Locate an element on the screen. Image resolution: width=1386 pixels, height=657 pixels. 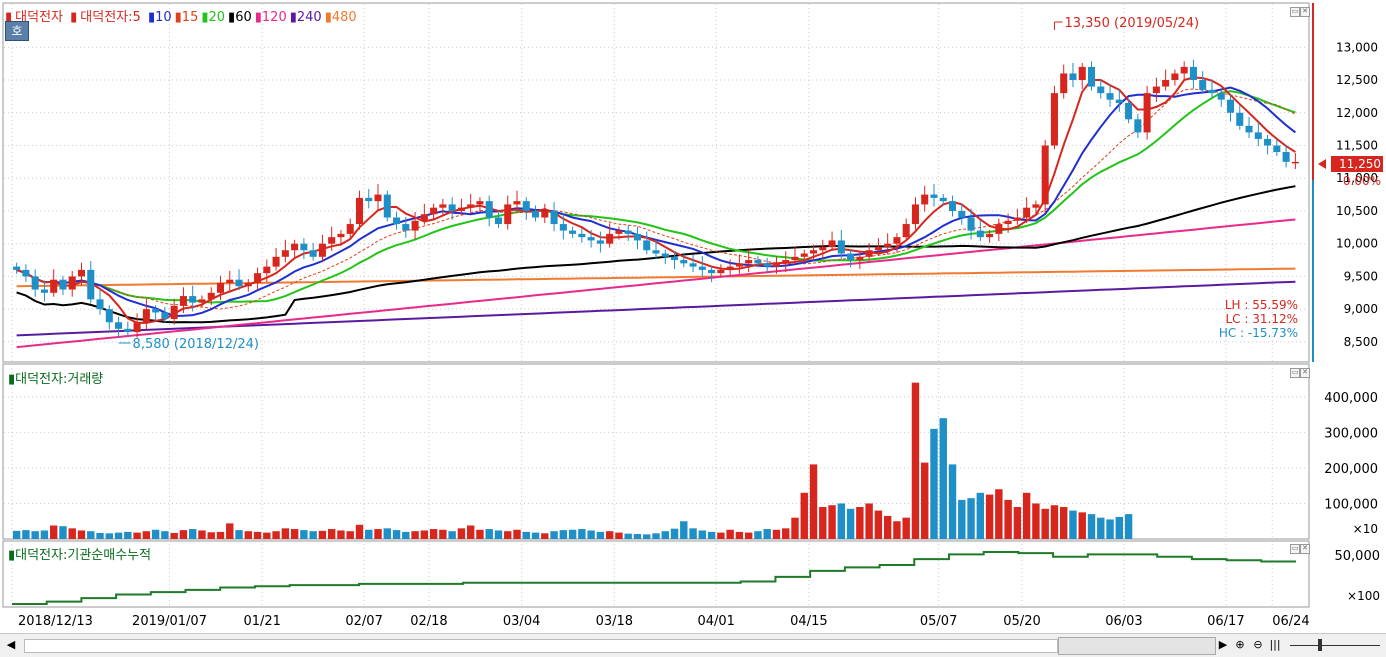
inst-pane-close-icon: ✕ is located at coordinates (1305, 549).